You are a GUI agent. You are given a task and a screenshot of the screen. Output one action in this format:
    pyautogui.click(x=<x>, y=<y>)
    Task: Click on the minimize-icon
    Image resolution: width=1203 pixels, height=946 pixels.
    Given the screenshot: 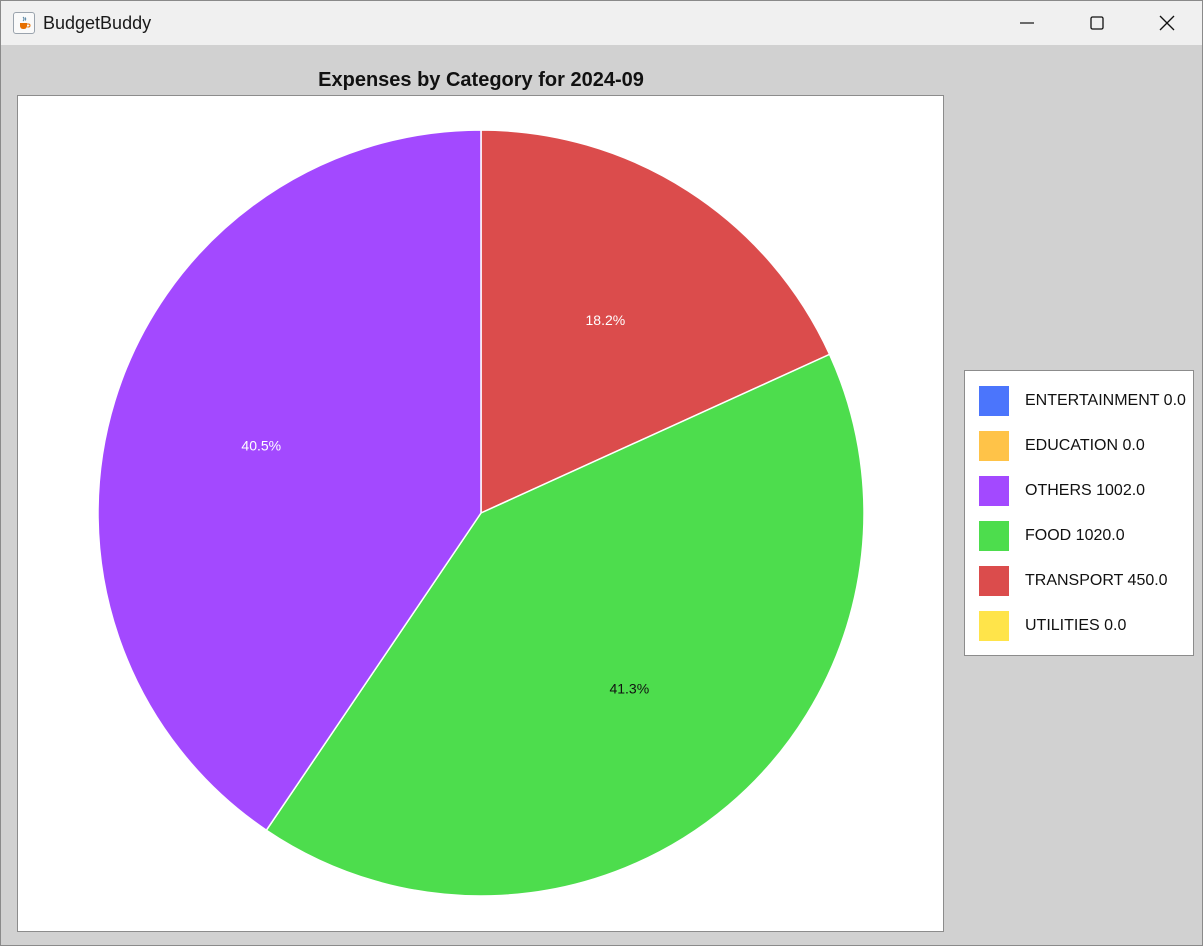 What is the action you would take?
    pyautogui.click(x=1027, y=23)
    